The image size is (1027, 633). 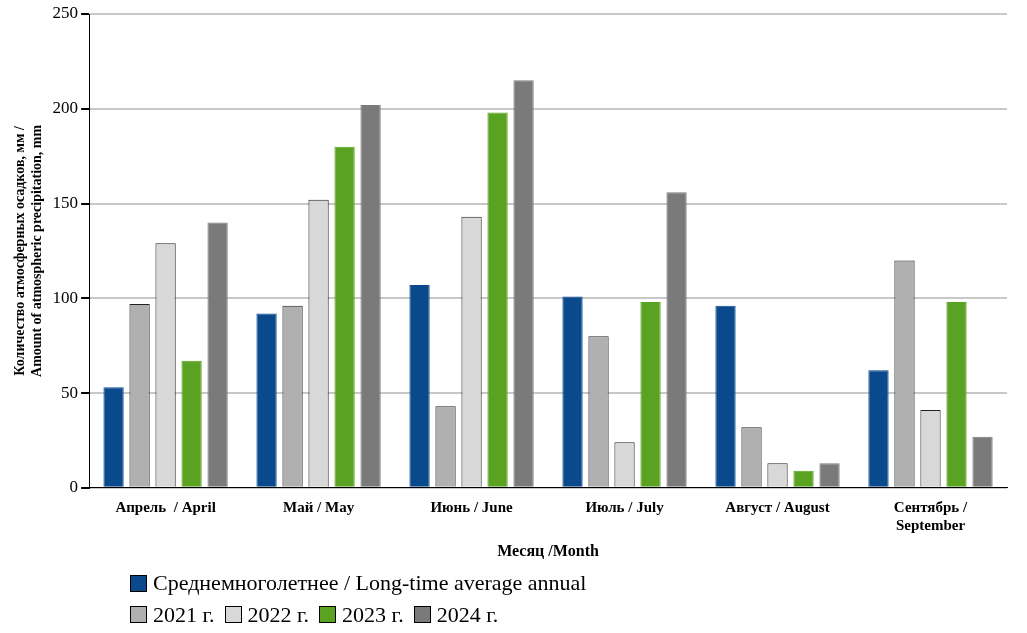 I want to click on x-tick-label: Апрель / April, so click(x=165, y=506).